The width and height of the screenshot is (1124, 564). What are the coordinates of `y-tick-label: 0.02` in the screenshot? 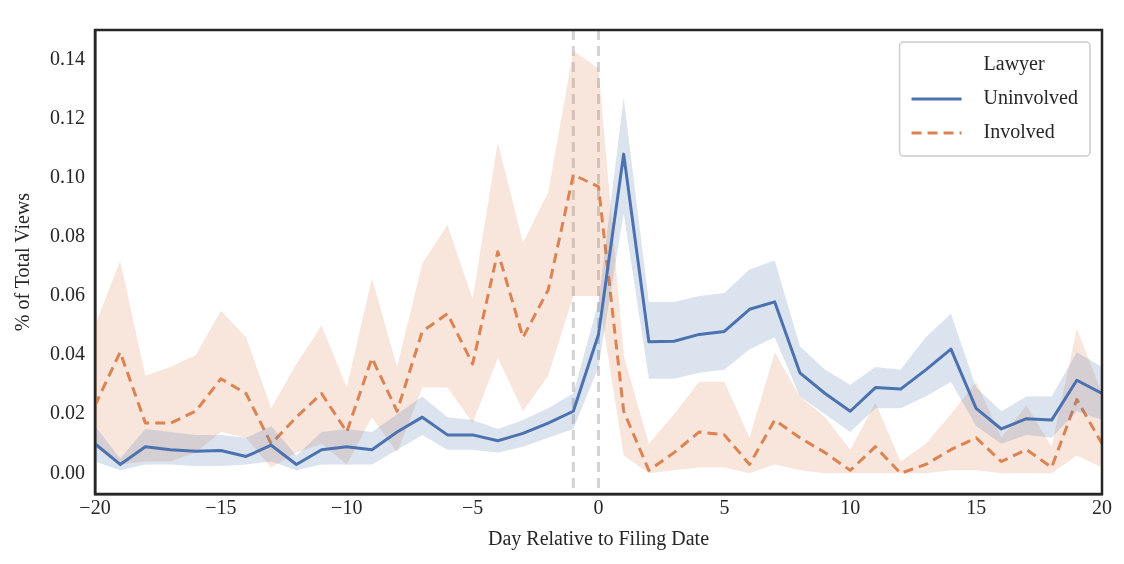 It's located at (67, 412).